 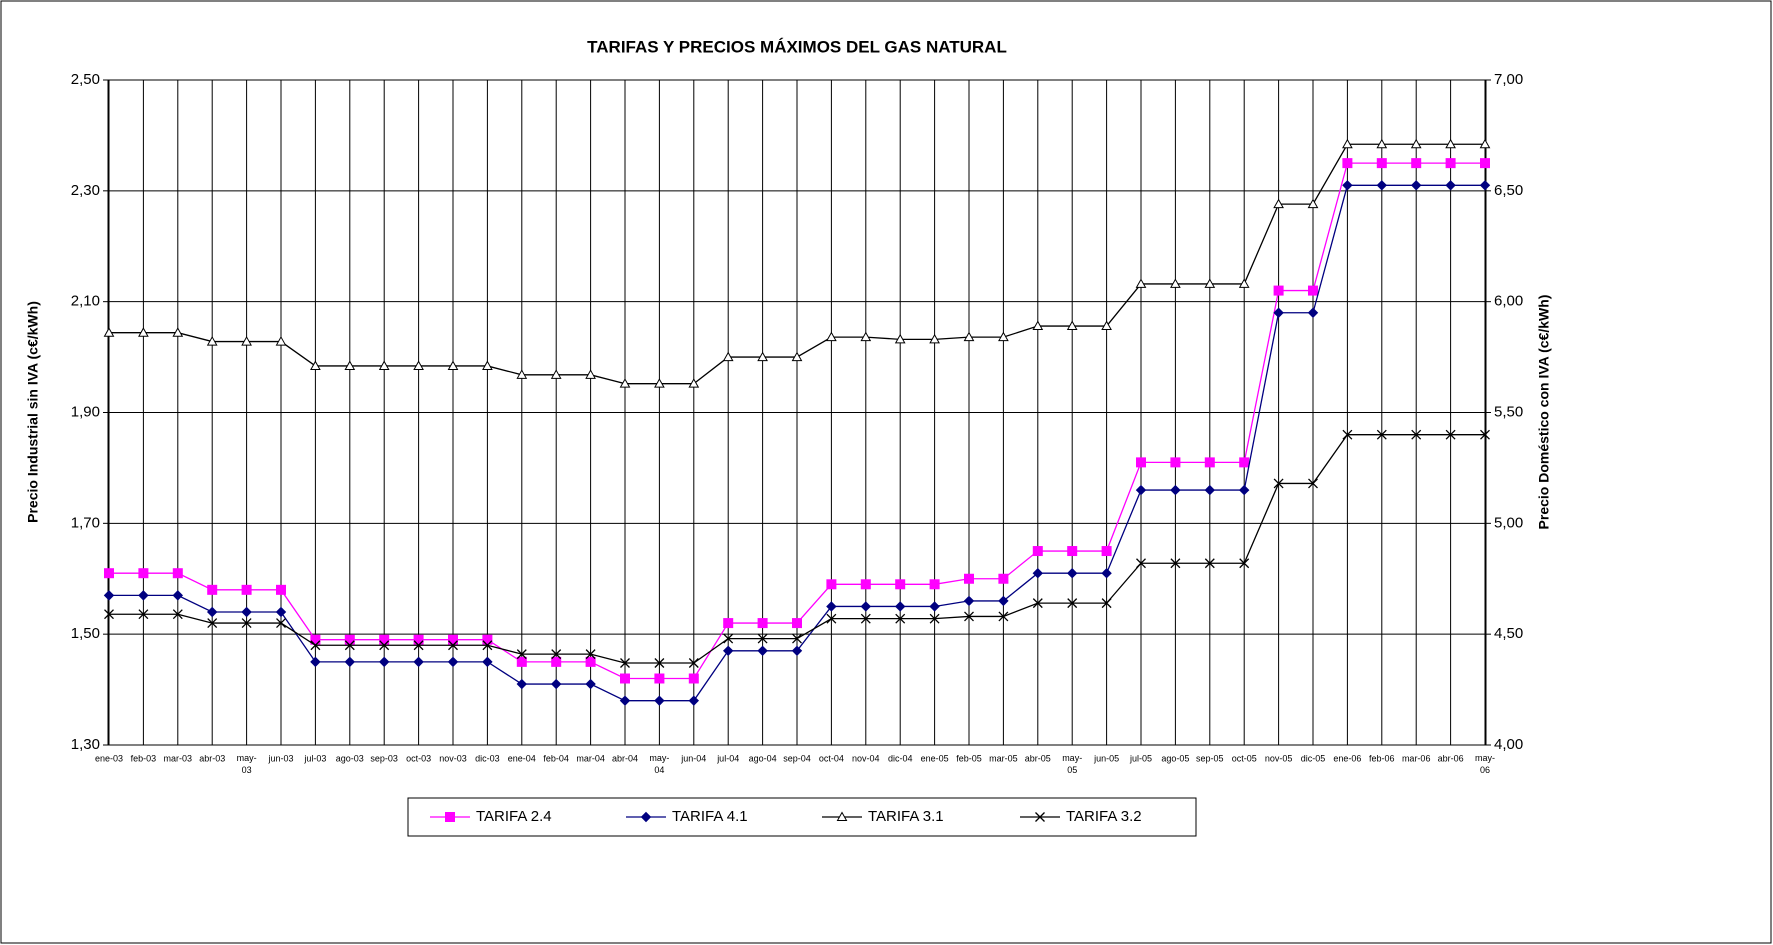 What do you see at coordinates (1175, 758) in the screenshot?
I see `x-tick-label: ago-05` at bounding box center [1175, 758].